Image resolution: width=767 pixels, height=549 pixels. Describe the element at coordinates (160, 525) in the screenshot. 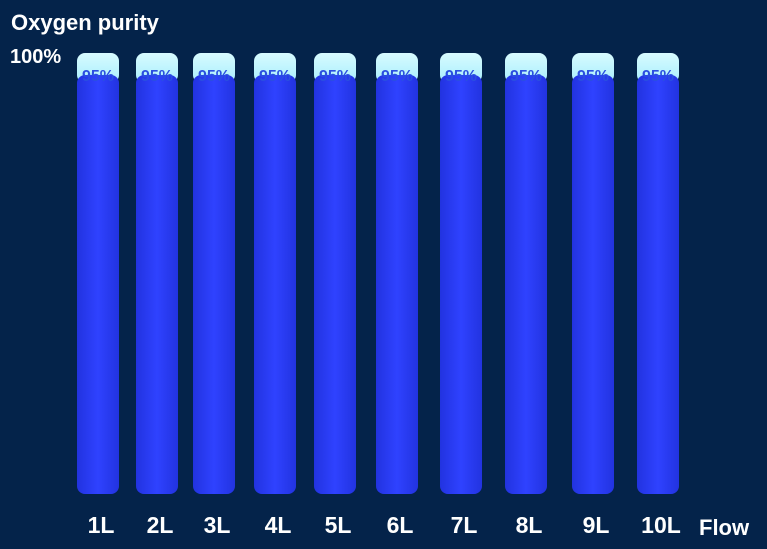

I see `x-tick-label: 2L` at that location.